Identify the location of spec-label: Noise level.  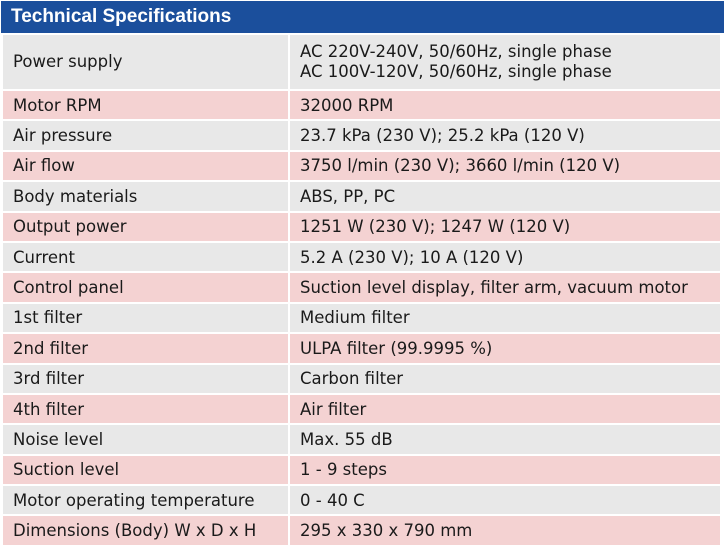
(145, 439).